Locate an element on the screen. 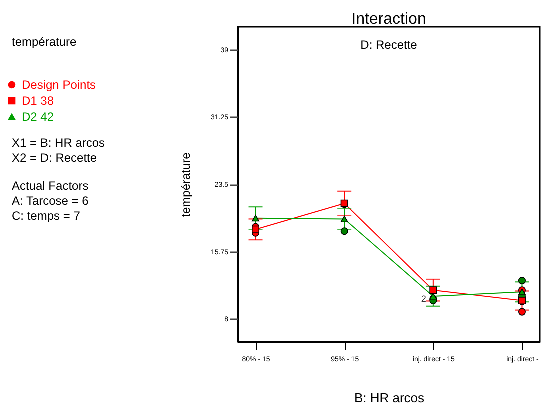 The image size is (547, 412). text: X1 = B: HR arcos is located at coordinates (59, 143).